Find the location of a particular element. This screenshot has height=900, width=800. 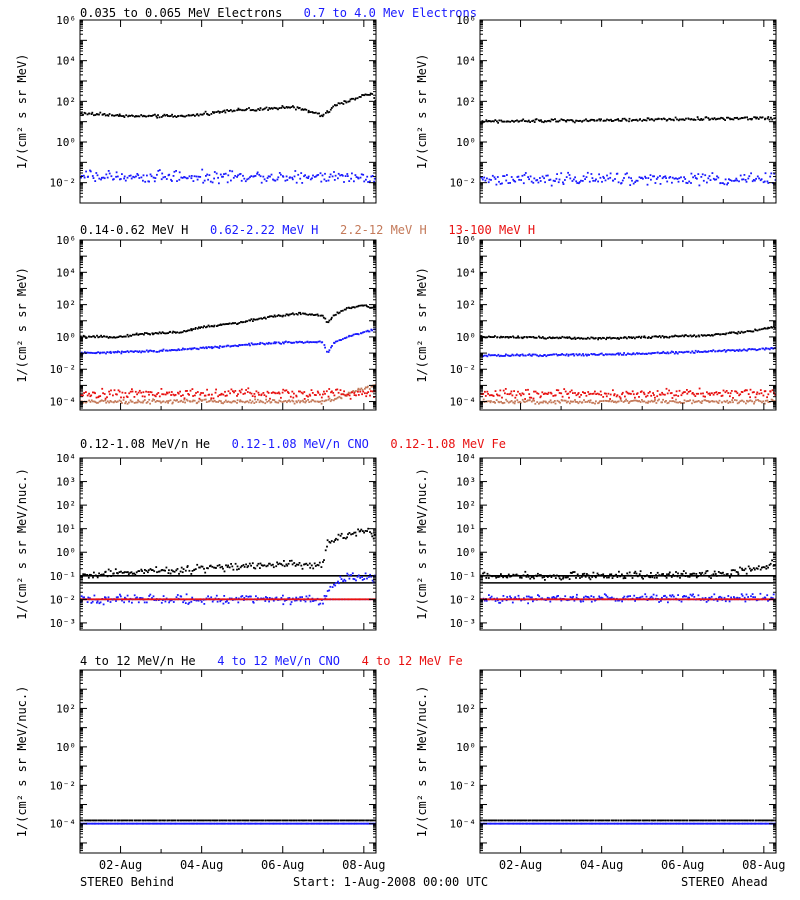

data-layer is located at coordinates (228, 354).